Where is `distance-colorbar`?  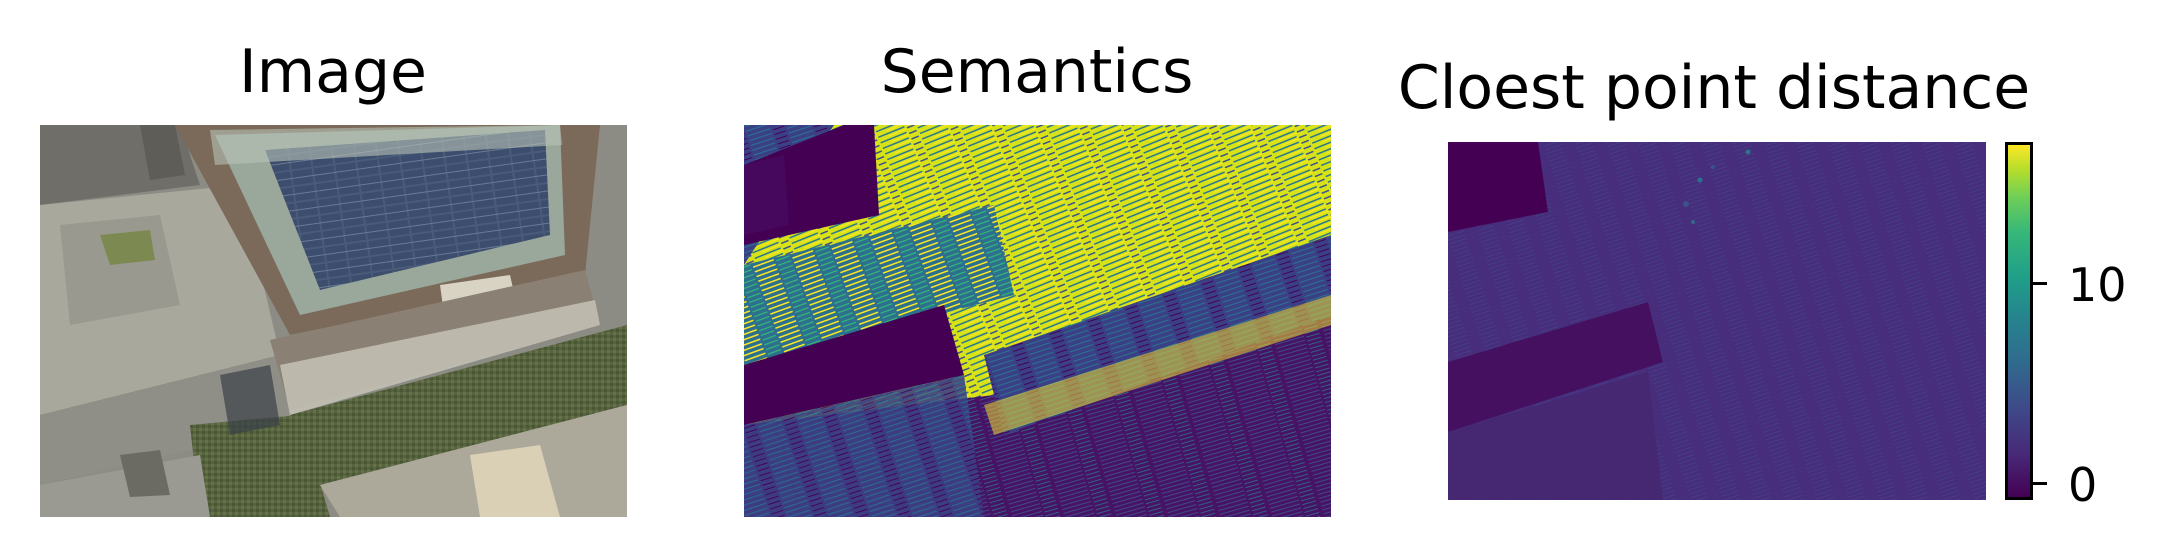 distance-colorbar is located at coordinates (2019, 321).